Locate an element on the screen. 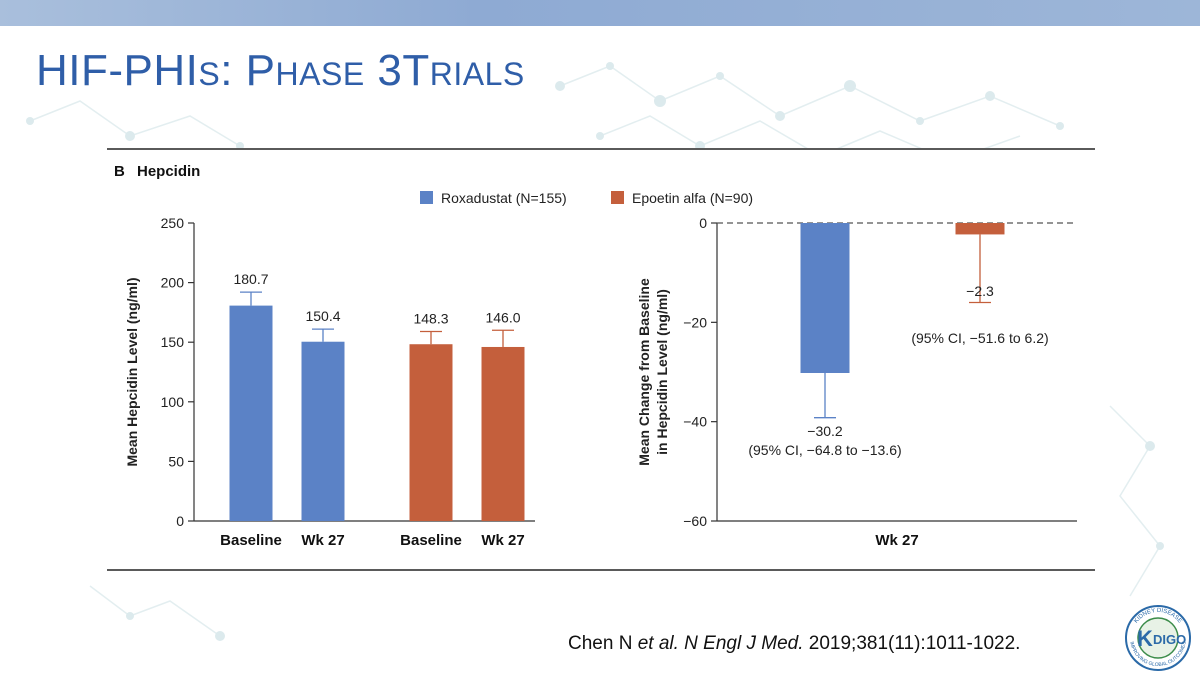  bar-ci-label: (95% CI, −64.8 to −13.6) is located at coordinates (824, 450).